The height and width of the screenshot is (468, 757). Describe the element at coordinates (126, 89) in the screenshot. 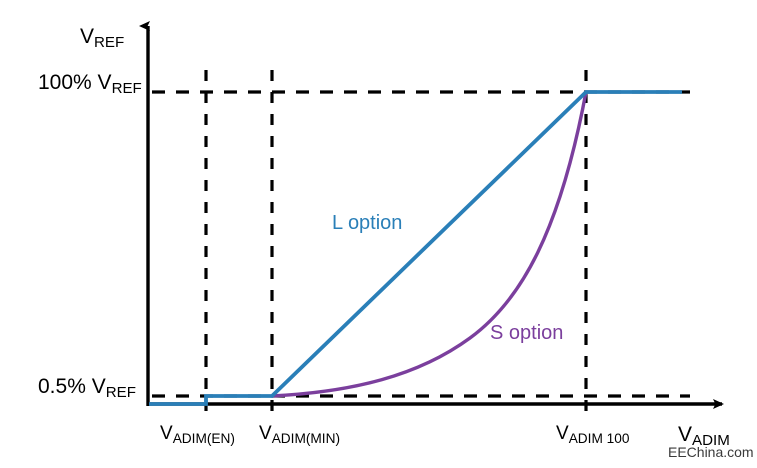

I see `y-tick-100-subscript: REF` at that location.